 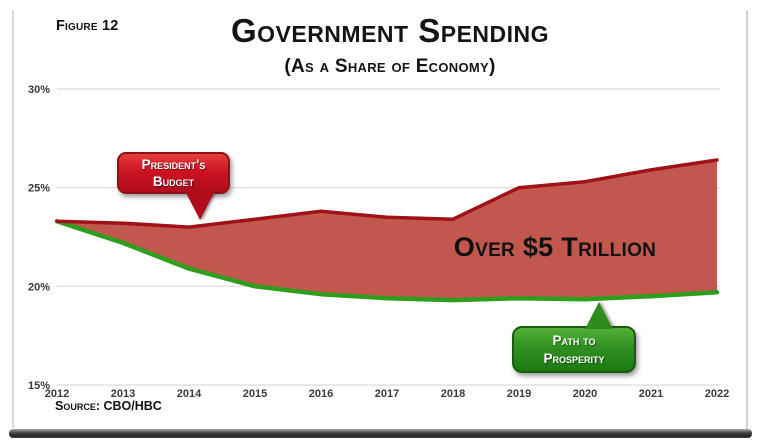 What do you see at coordinates (189, 394) in the screenshot?
I see `x-tick-label: 2014` at bounding box center [189, 394].